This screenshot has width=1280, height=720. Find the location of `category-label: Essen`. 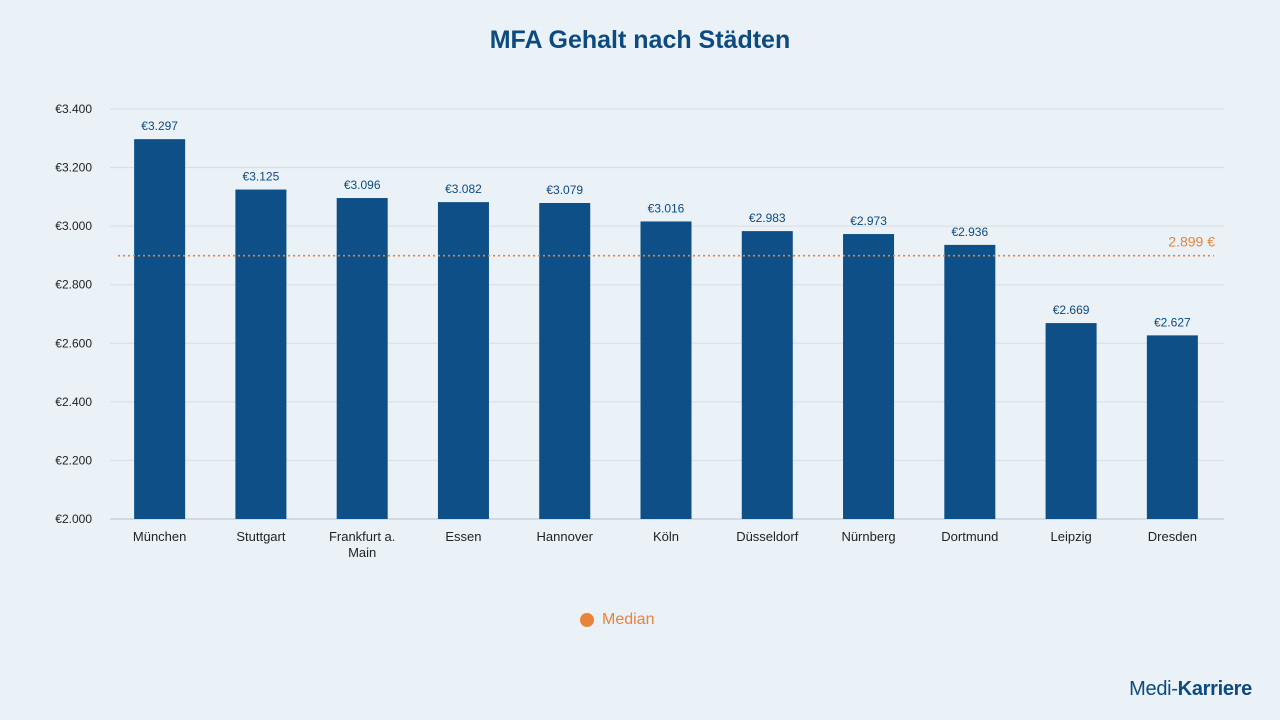

category-label: Essen is located at coordinates (463, 536).